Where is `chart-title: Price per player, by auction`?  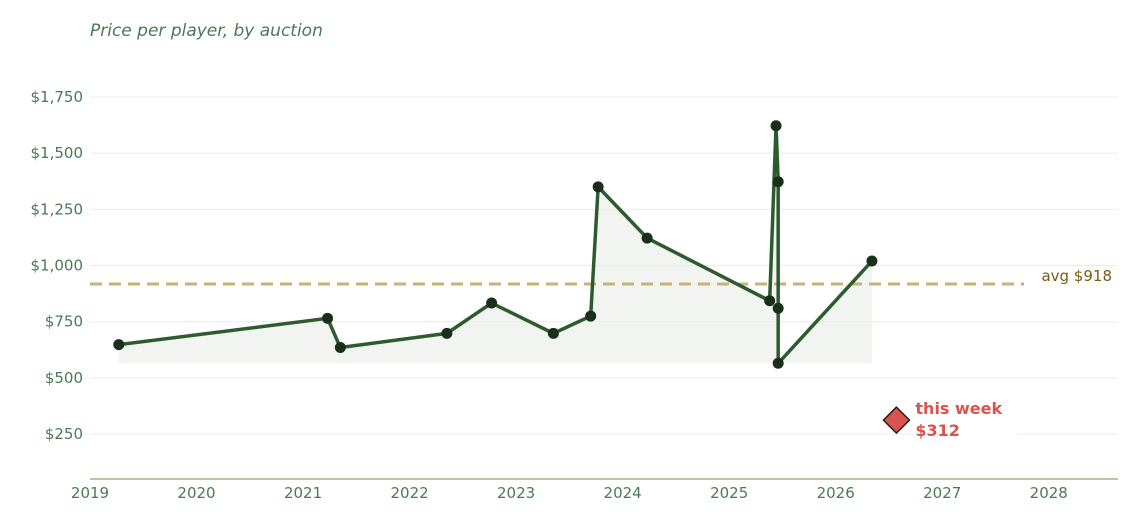 chart-title: Price per player, by auction is located at coordinates (206, 31).